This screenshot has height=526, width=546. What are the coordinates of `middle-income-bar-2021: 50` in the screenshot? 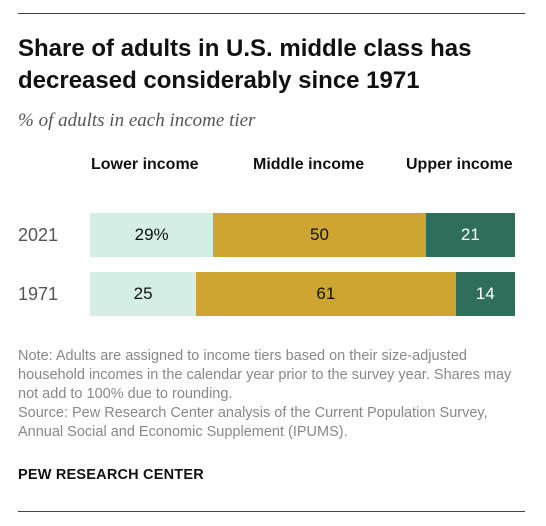 It's located at (319, 235).